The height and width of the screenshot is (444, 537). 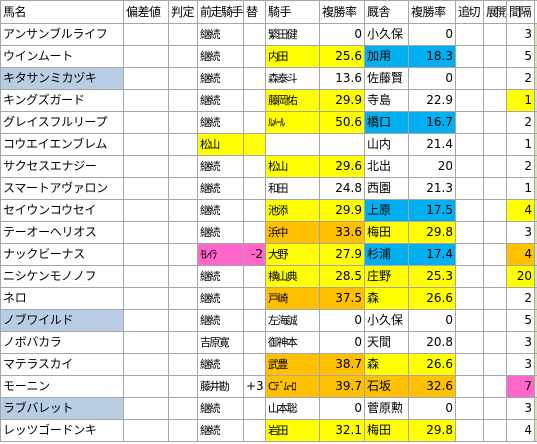 What do you see at coordinates (386, 386) in the screenshot?
I see `trainer-cell: 石坂` at bounding box center [386, 386].